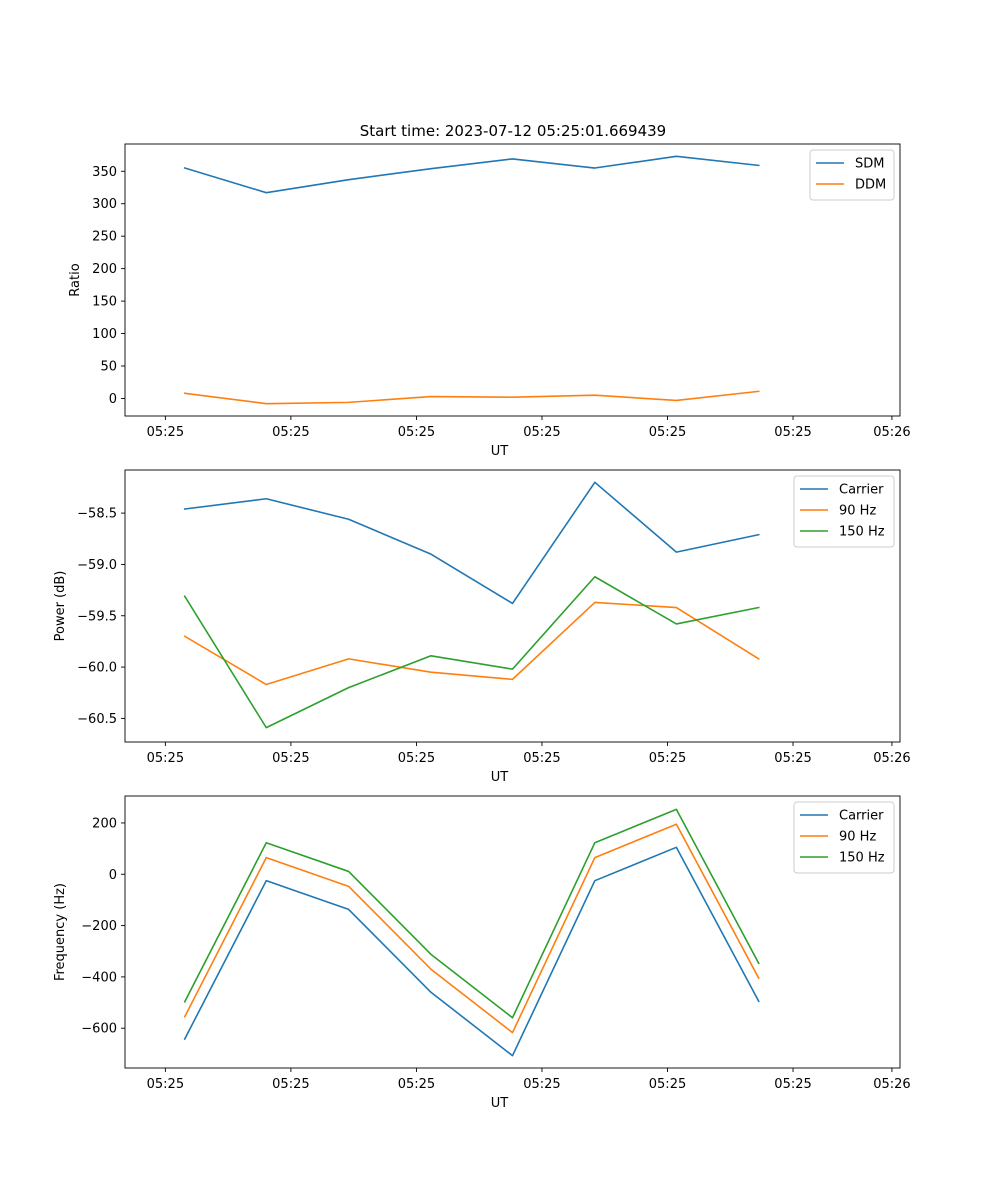 Image resolution: width=1000 pixels, height=1200 pixels. I want to click on power-legend: Carrier 90 Hz 150 Hz, so click(844, 511).